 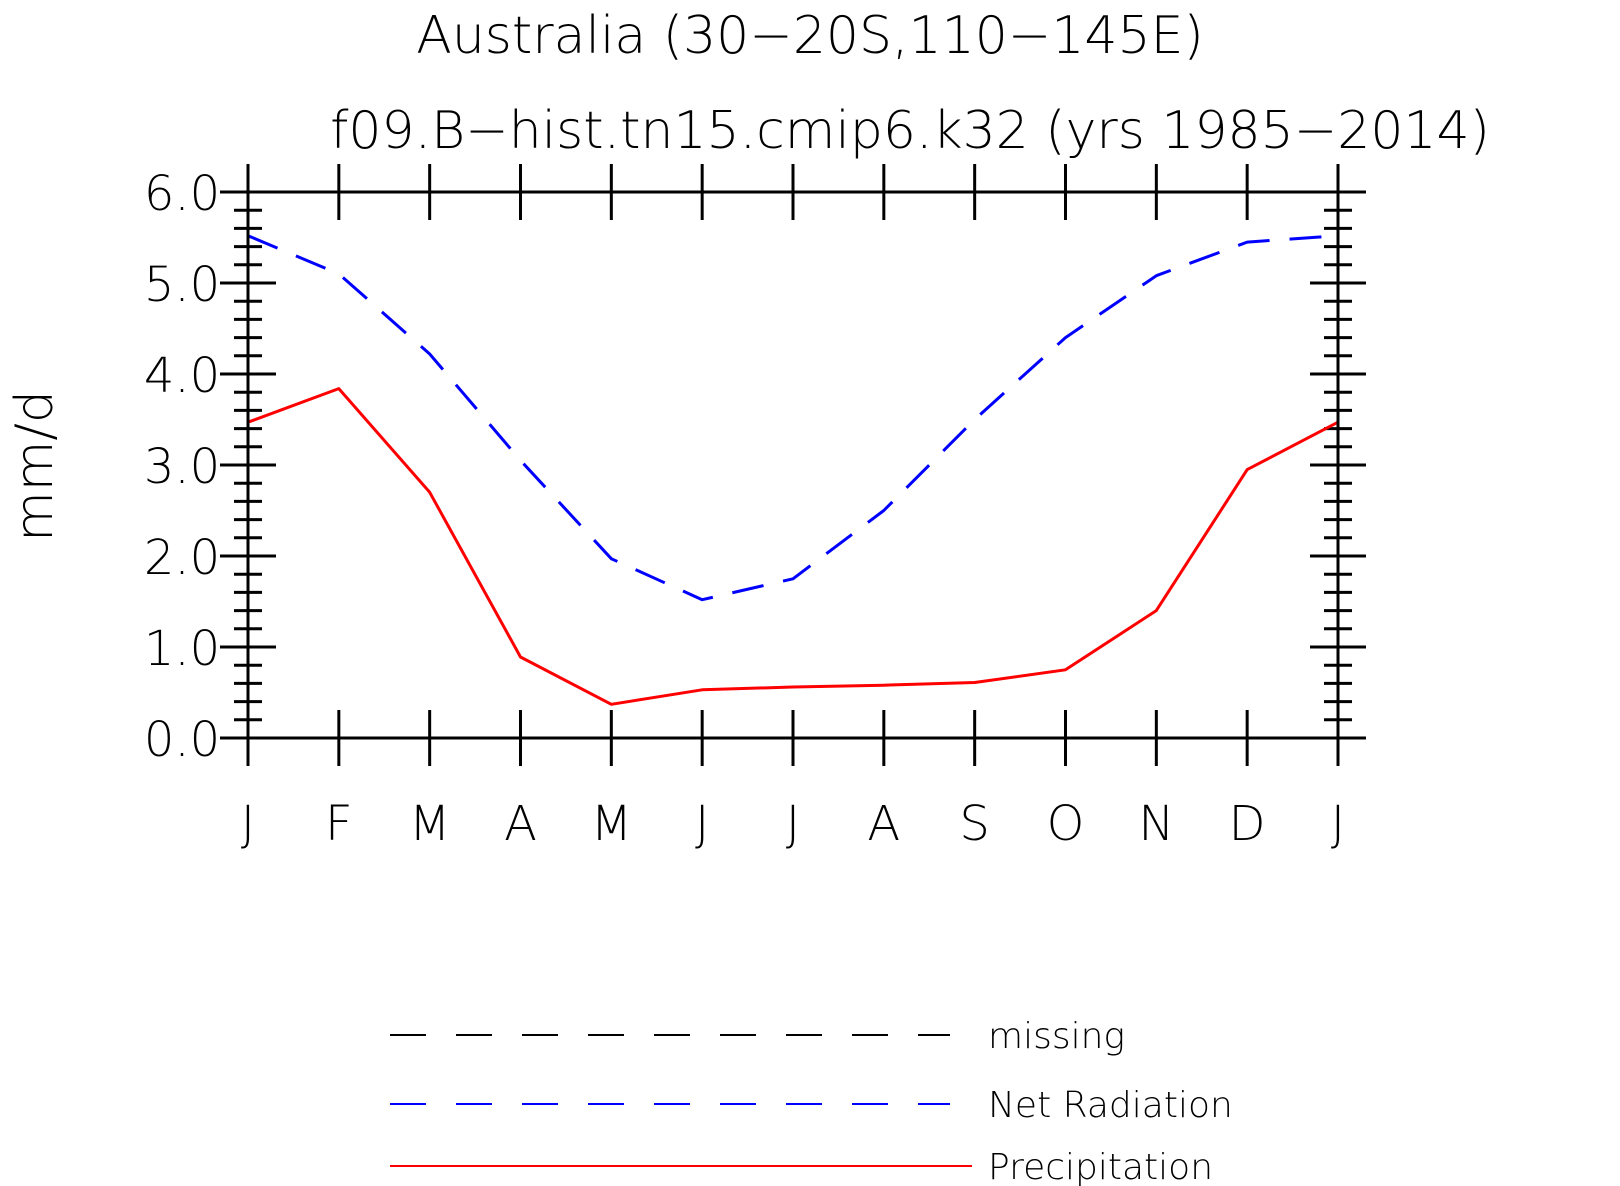 I want to click on y-axis-label: mm/d, so click(x=35, y=466).